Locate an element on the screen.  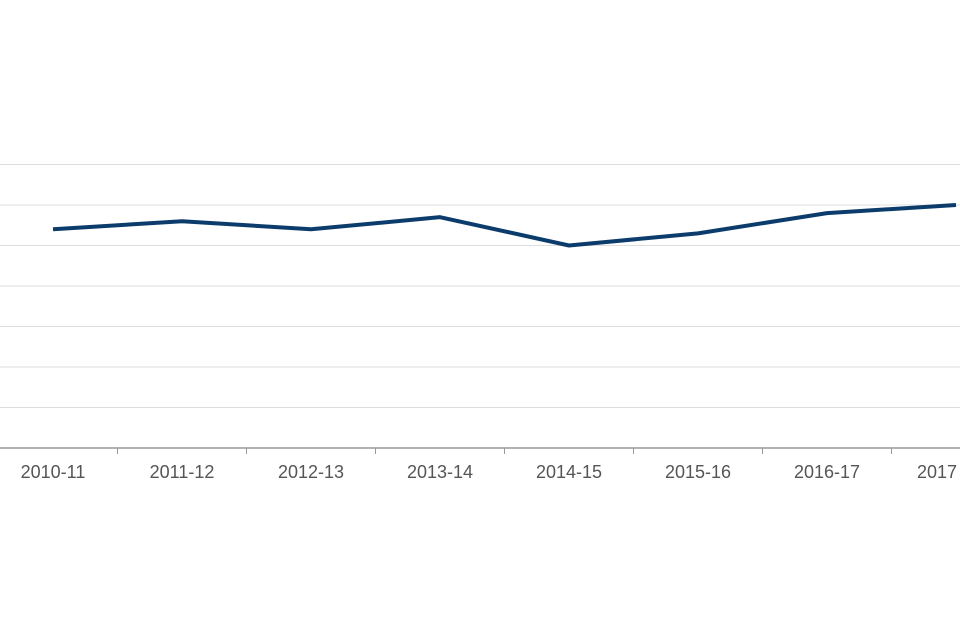
x-tick-label: 2015-16 is located at coordinates (698, 472).